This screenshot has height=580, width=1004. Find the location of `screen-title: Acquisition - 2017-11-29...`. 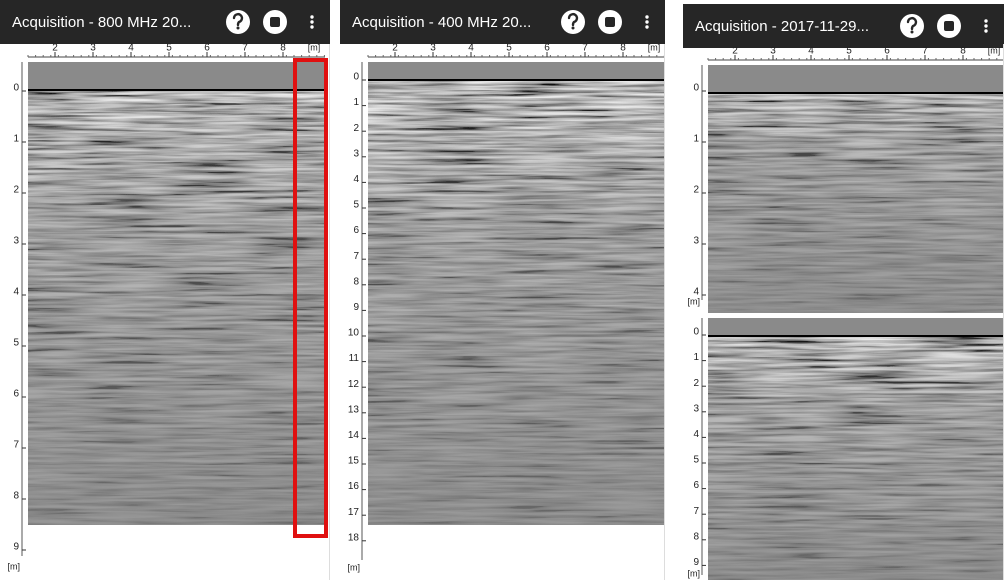

screen-title: Acquisition - 2017-11-29... is located at coordinates (782, 26).